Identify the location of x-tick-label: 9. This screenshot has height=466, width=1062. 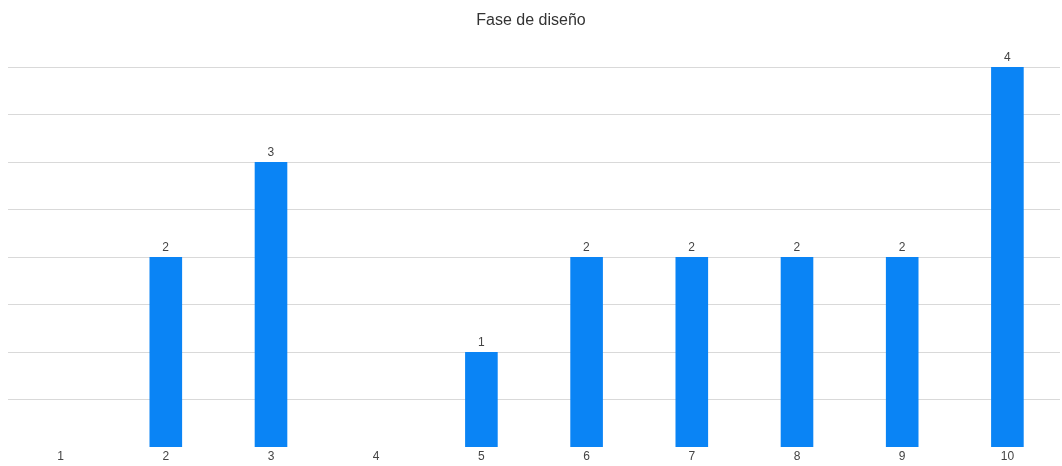
(902, 456).